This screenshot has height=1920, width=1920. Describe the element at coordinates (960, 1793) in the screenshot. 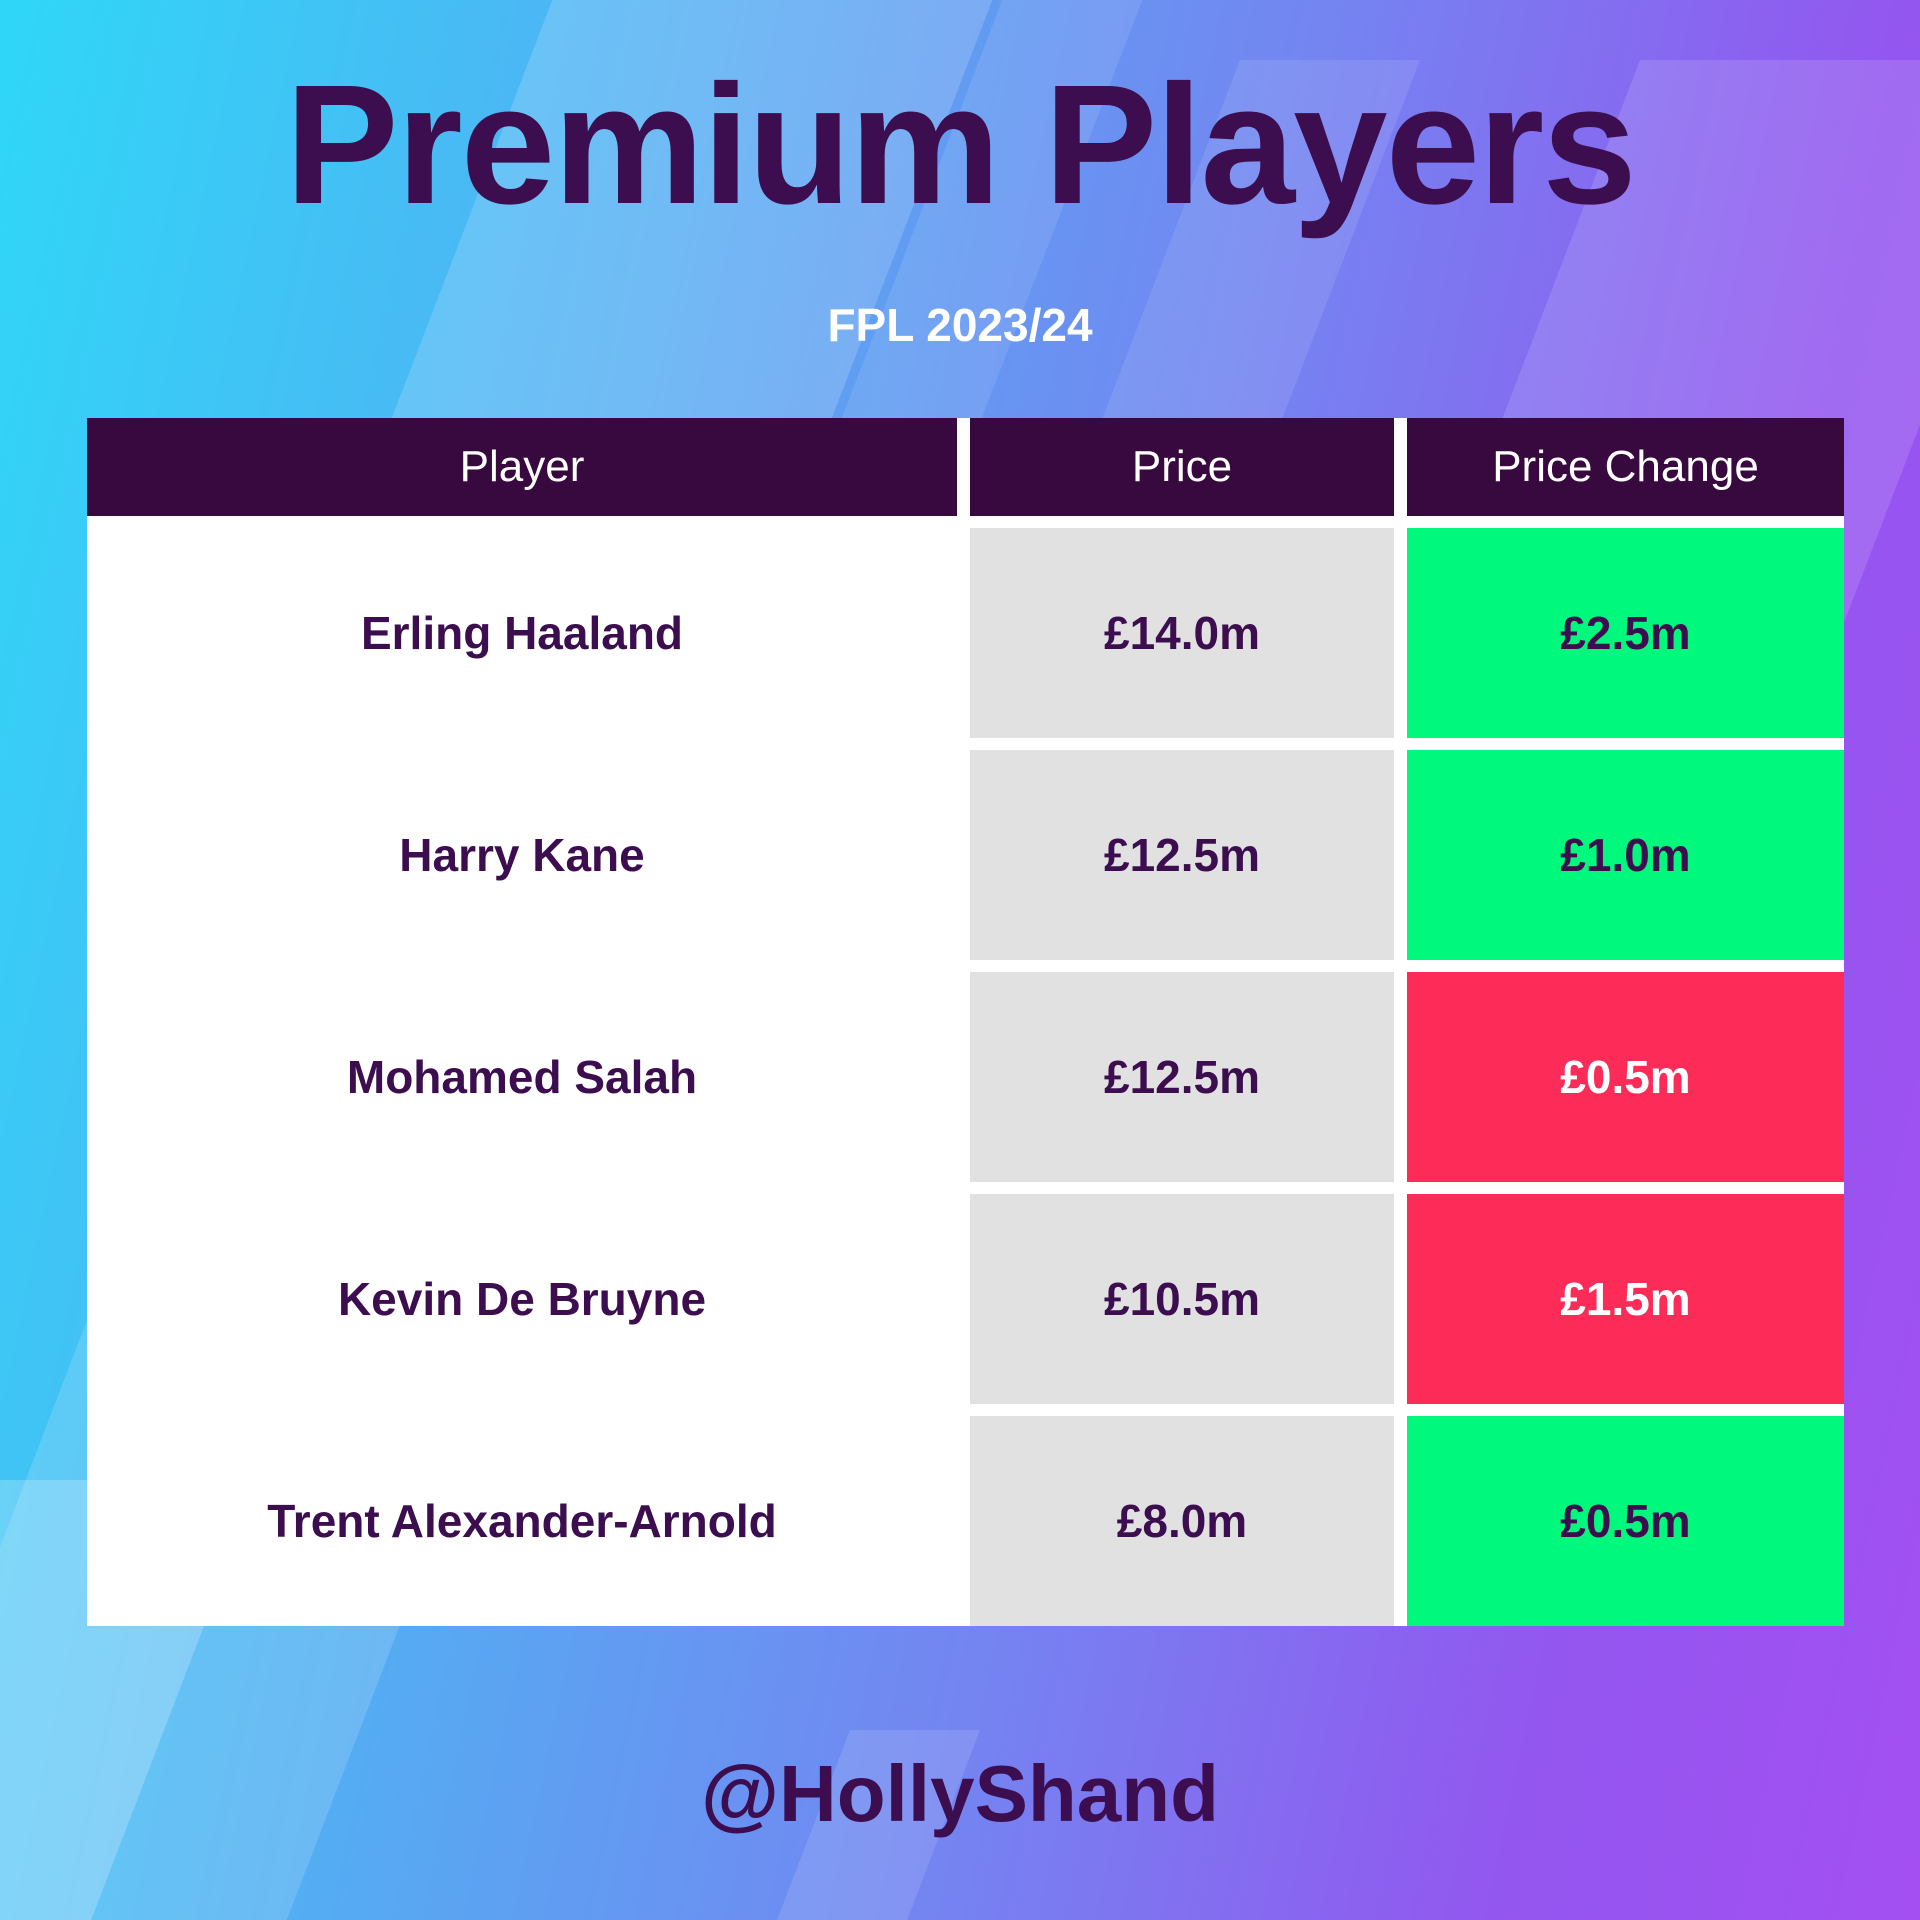

I see `author-handle: @HollyShand` at that location.